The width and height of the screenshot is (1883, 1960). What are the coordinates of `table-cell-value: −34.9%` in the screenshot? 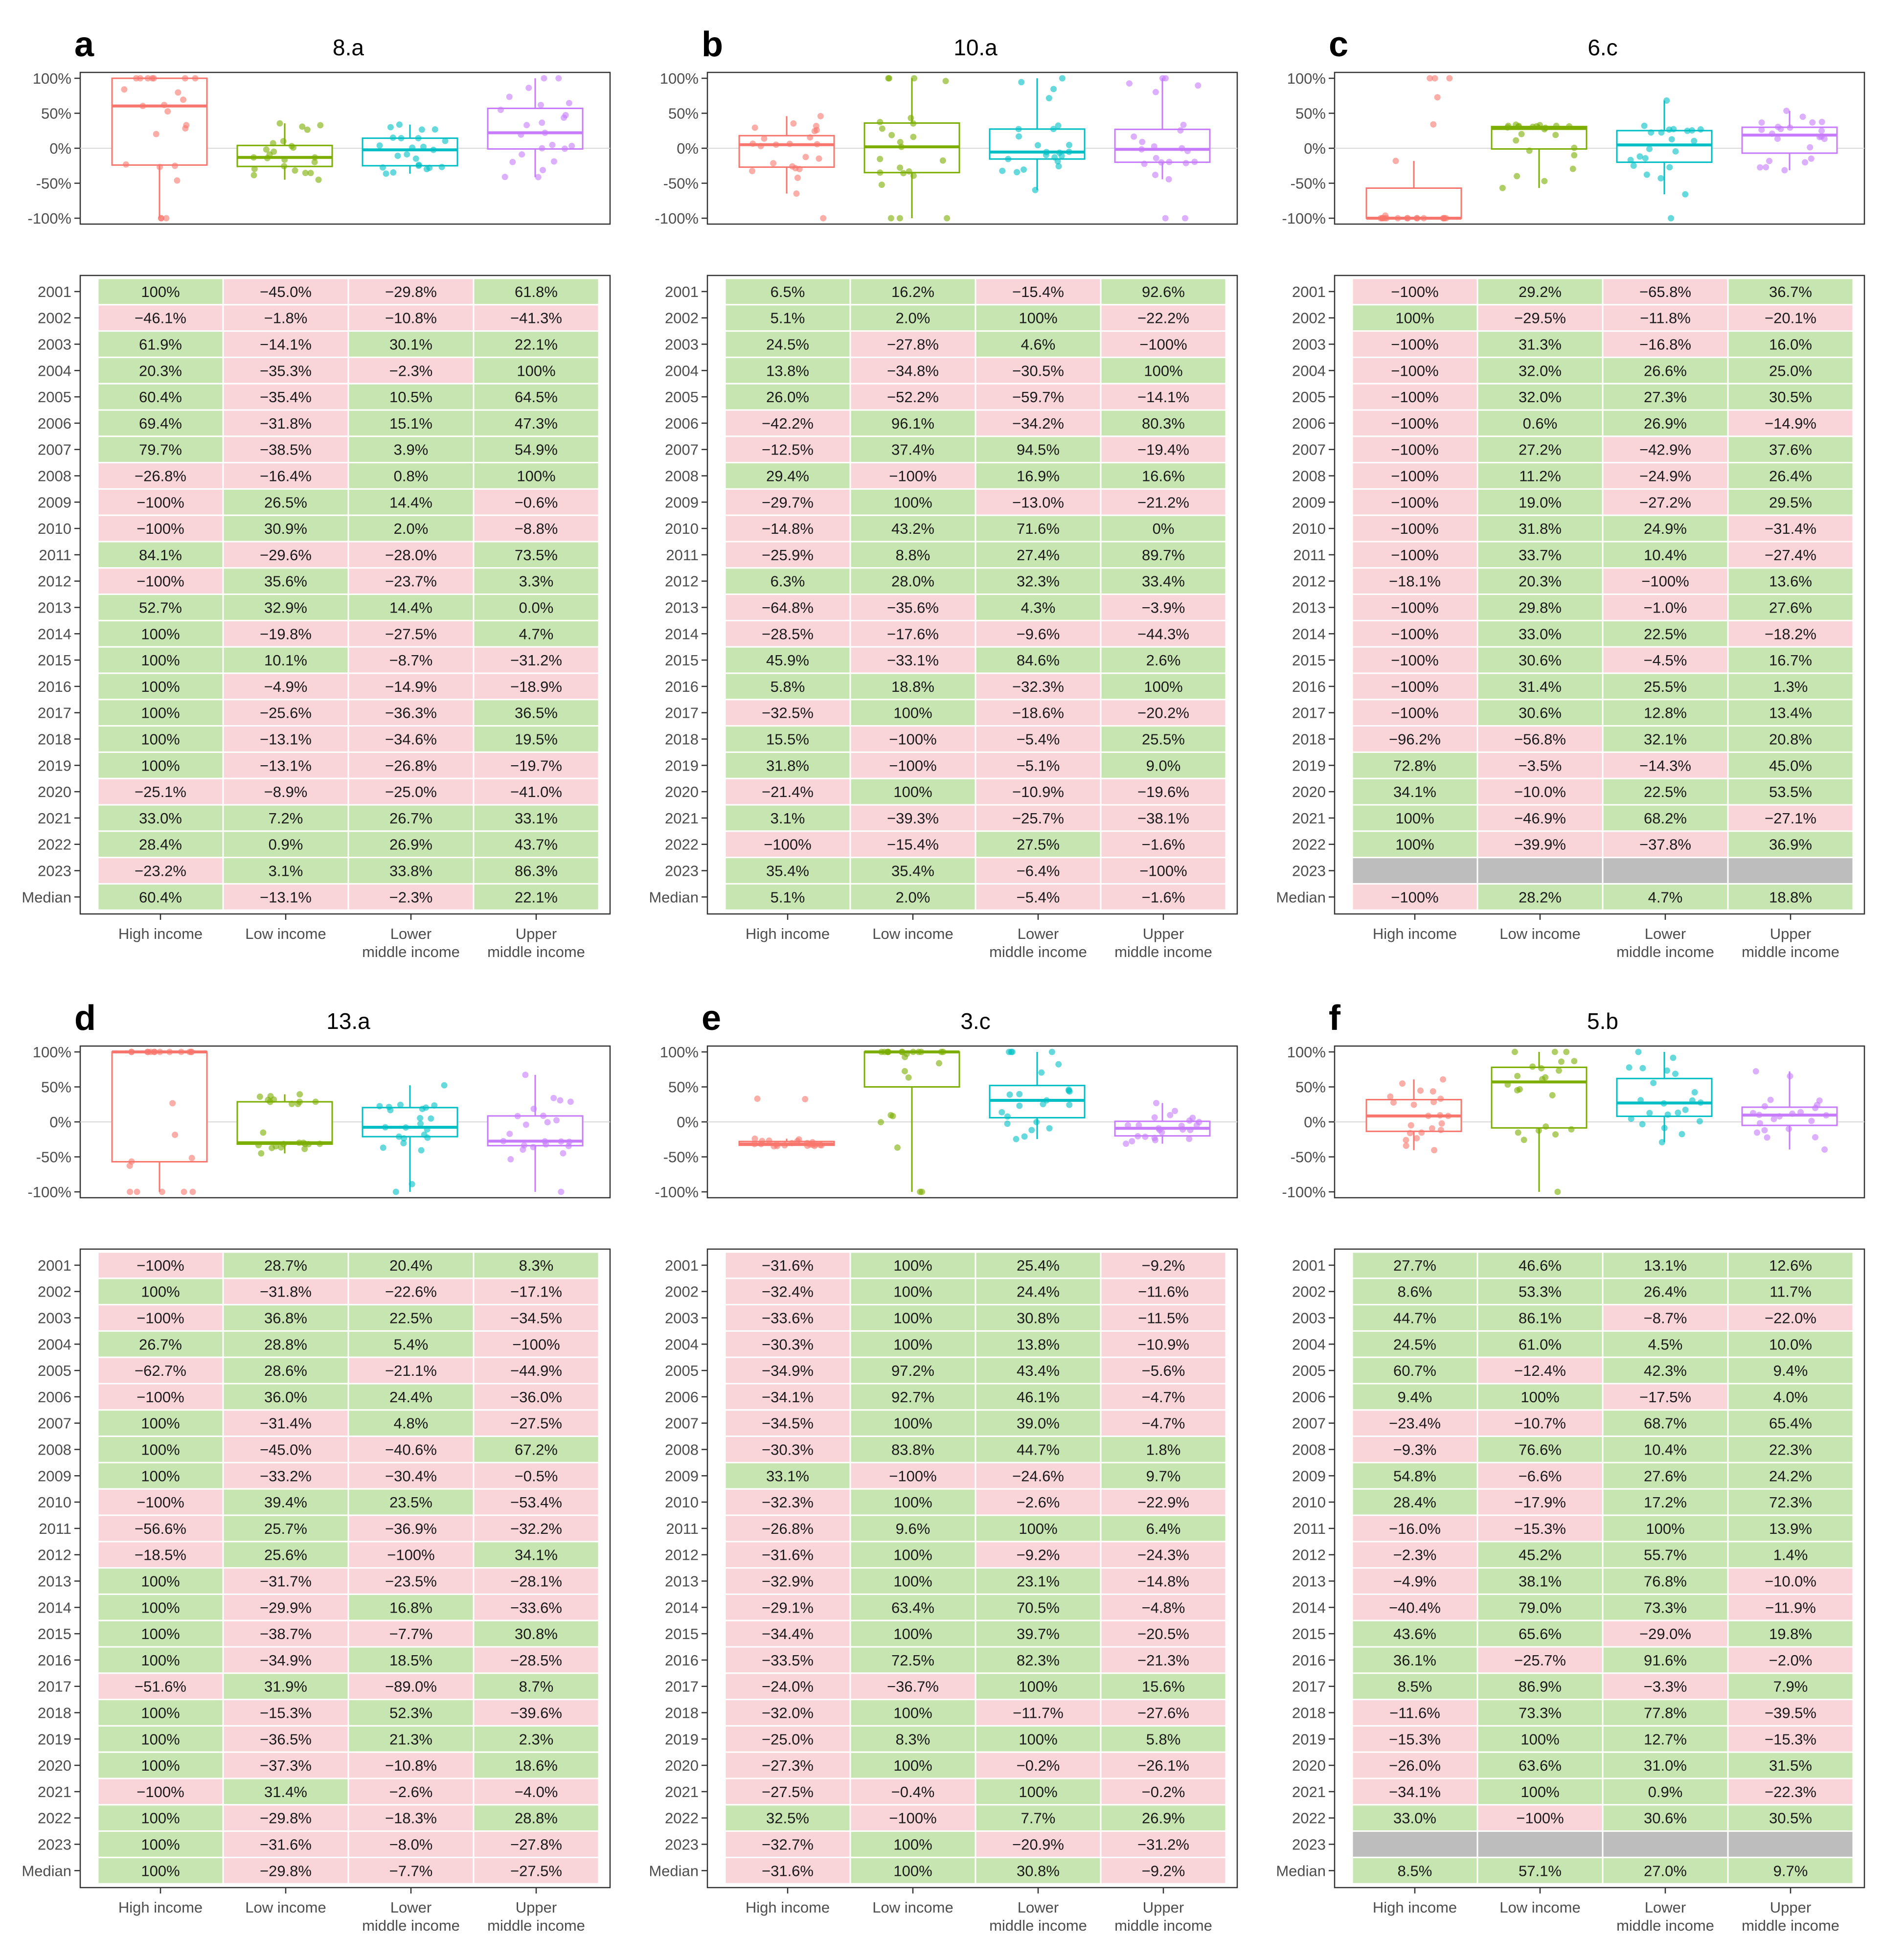 It's located at (788, 1370).